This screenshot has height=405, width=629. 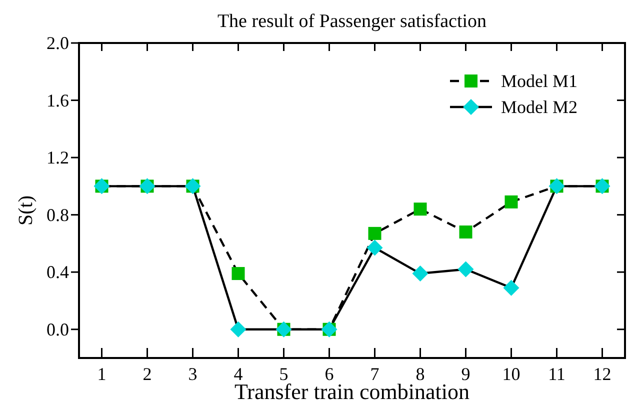 I want to click on x-tick-label: 3, so click(x=193, y=374).